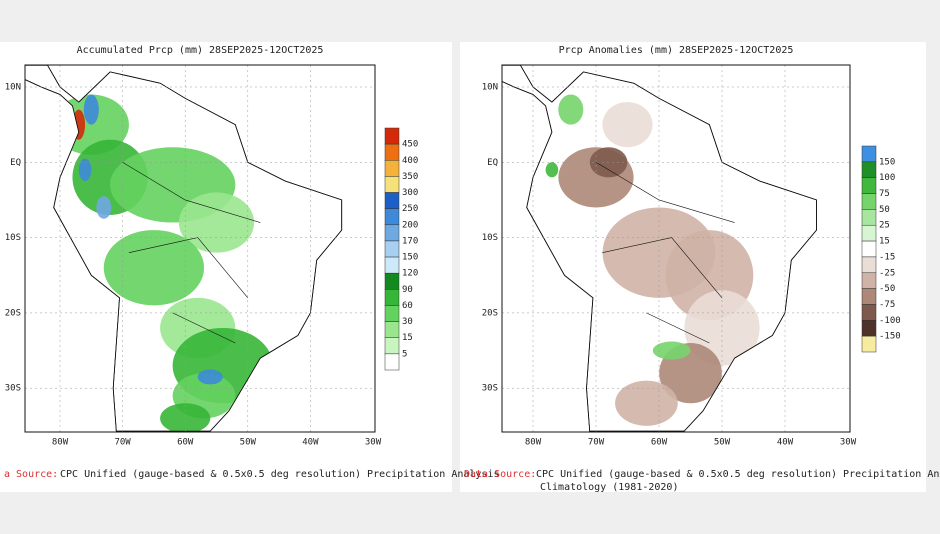 The image size is (940, 534). I want to click on legend-label: 400, so click(410, 161).